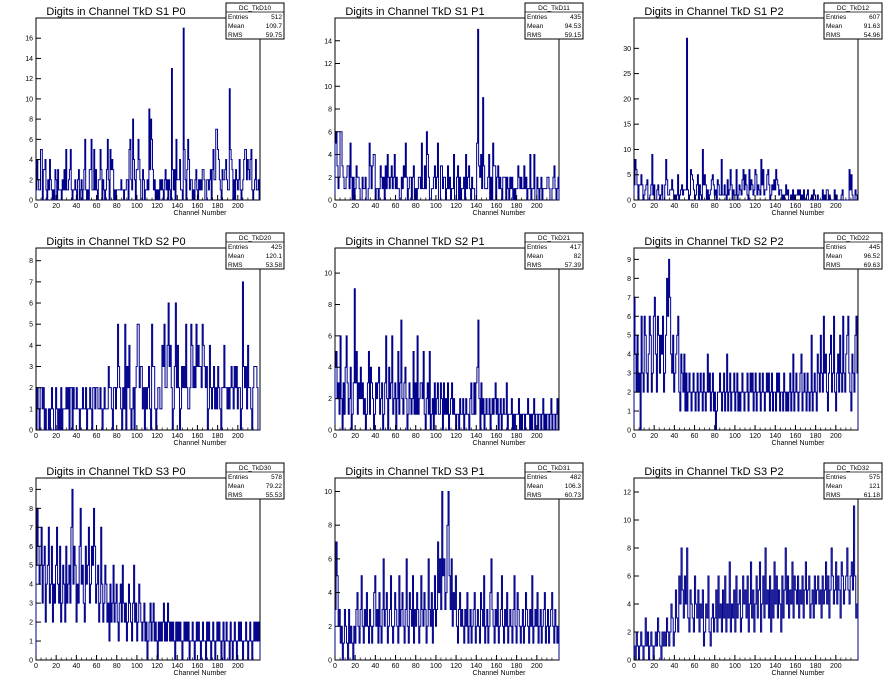  Describe the element at coordinates (629, 605) in the screenshot. I see `y-tick-label: 4` at that location.